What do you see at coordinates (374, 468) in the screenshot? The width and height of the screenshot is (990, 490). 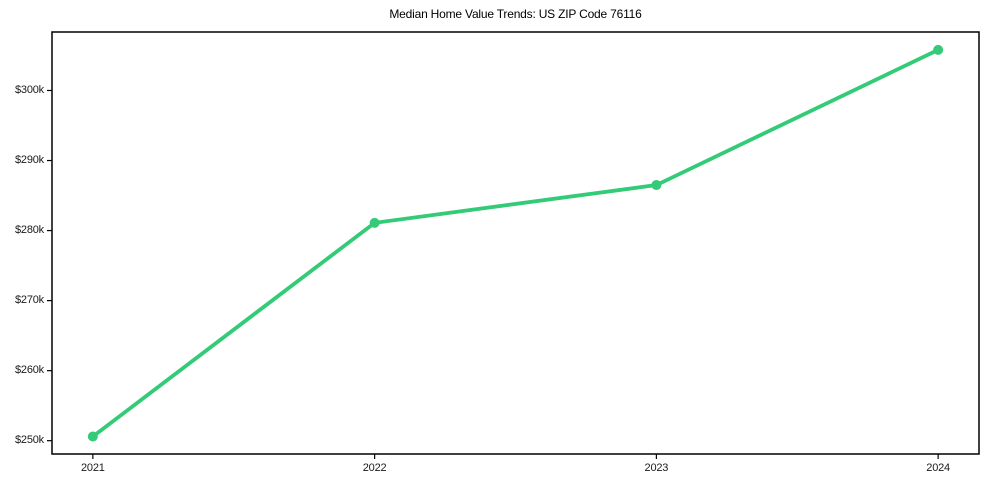 I see `x-tick-label: 2022` at bounding box center [374, 468].